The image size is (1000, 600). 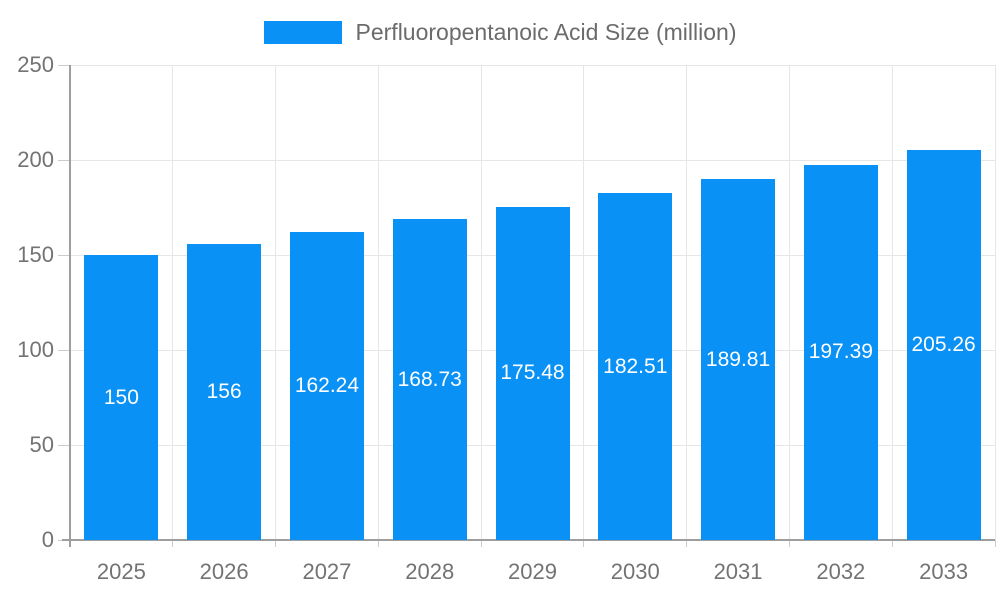 I want to click on x-axis-label: 2025, so click(x=121, y=571).